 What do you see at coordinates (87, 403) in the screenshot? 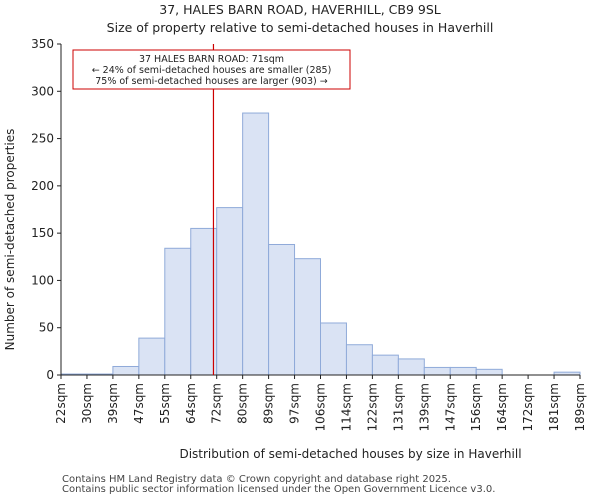
I see `x-tick-label: 30sqm` at bounding box center [87, 403].